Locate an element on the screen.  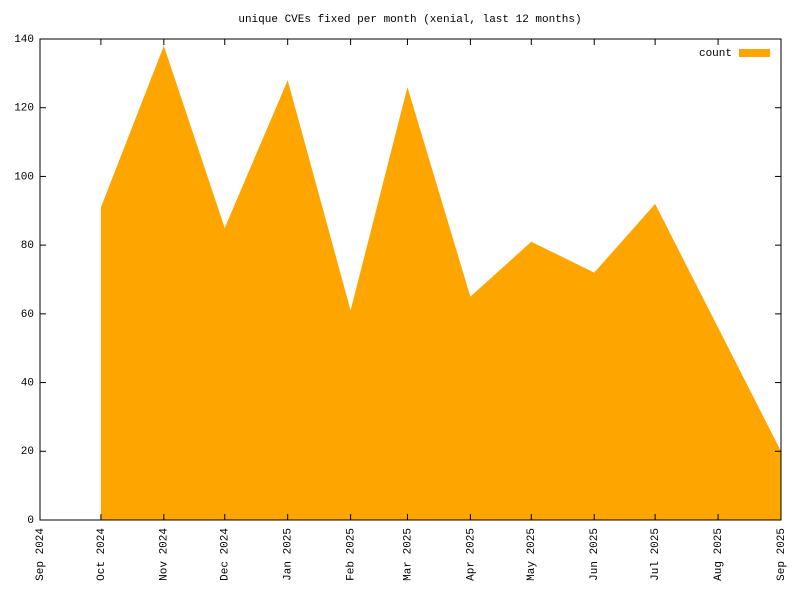
x-tick-label: Apr 2025 is located at coordinates (471, 554).